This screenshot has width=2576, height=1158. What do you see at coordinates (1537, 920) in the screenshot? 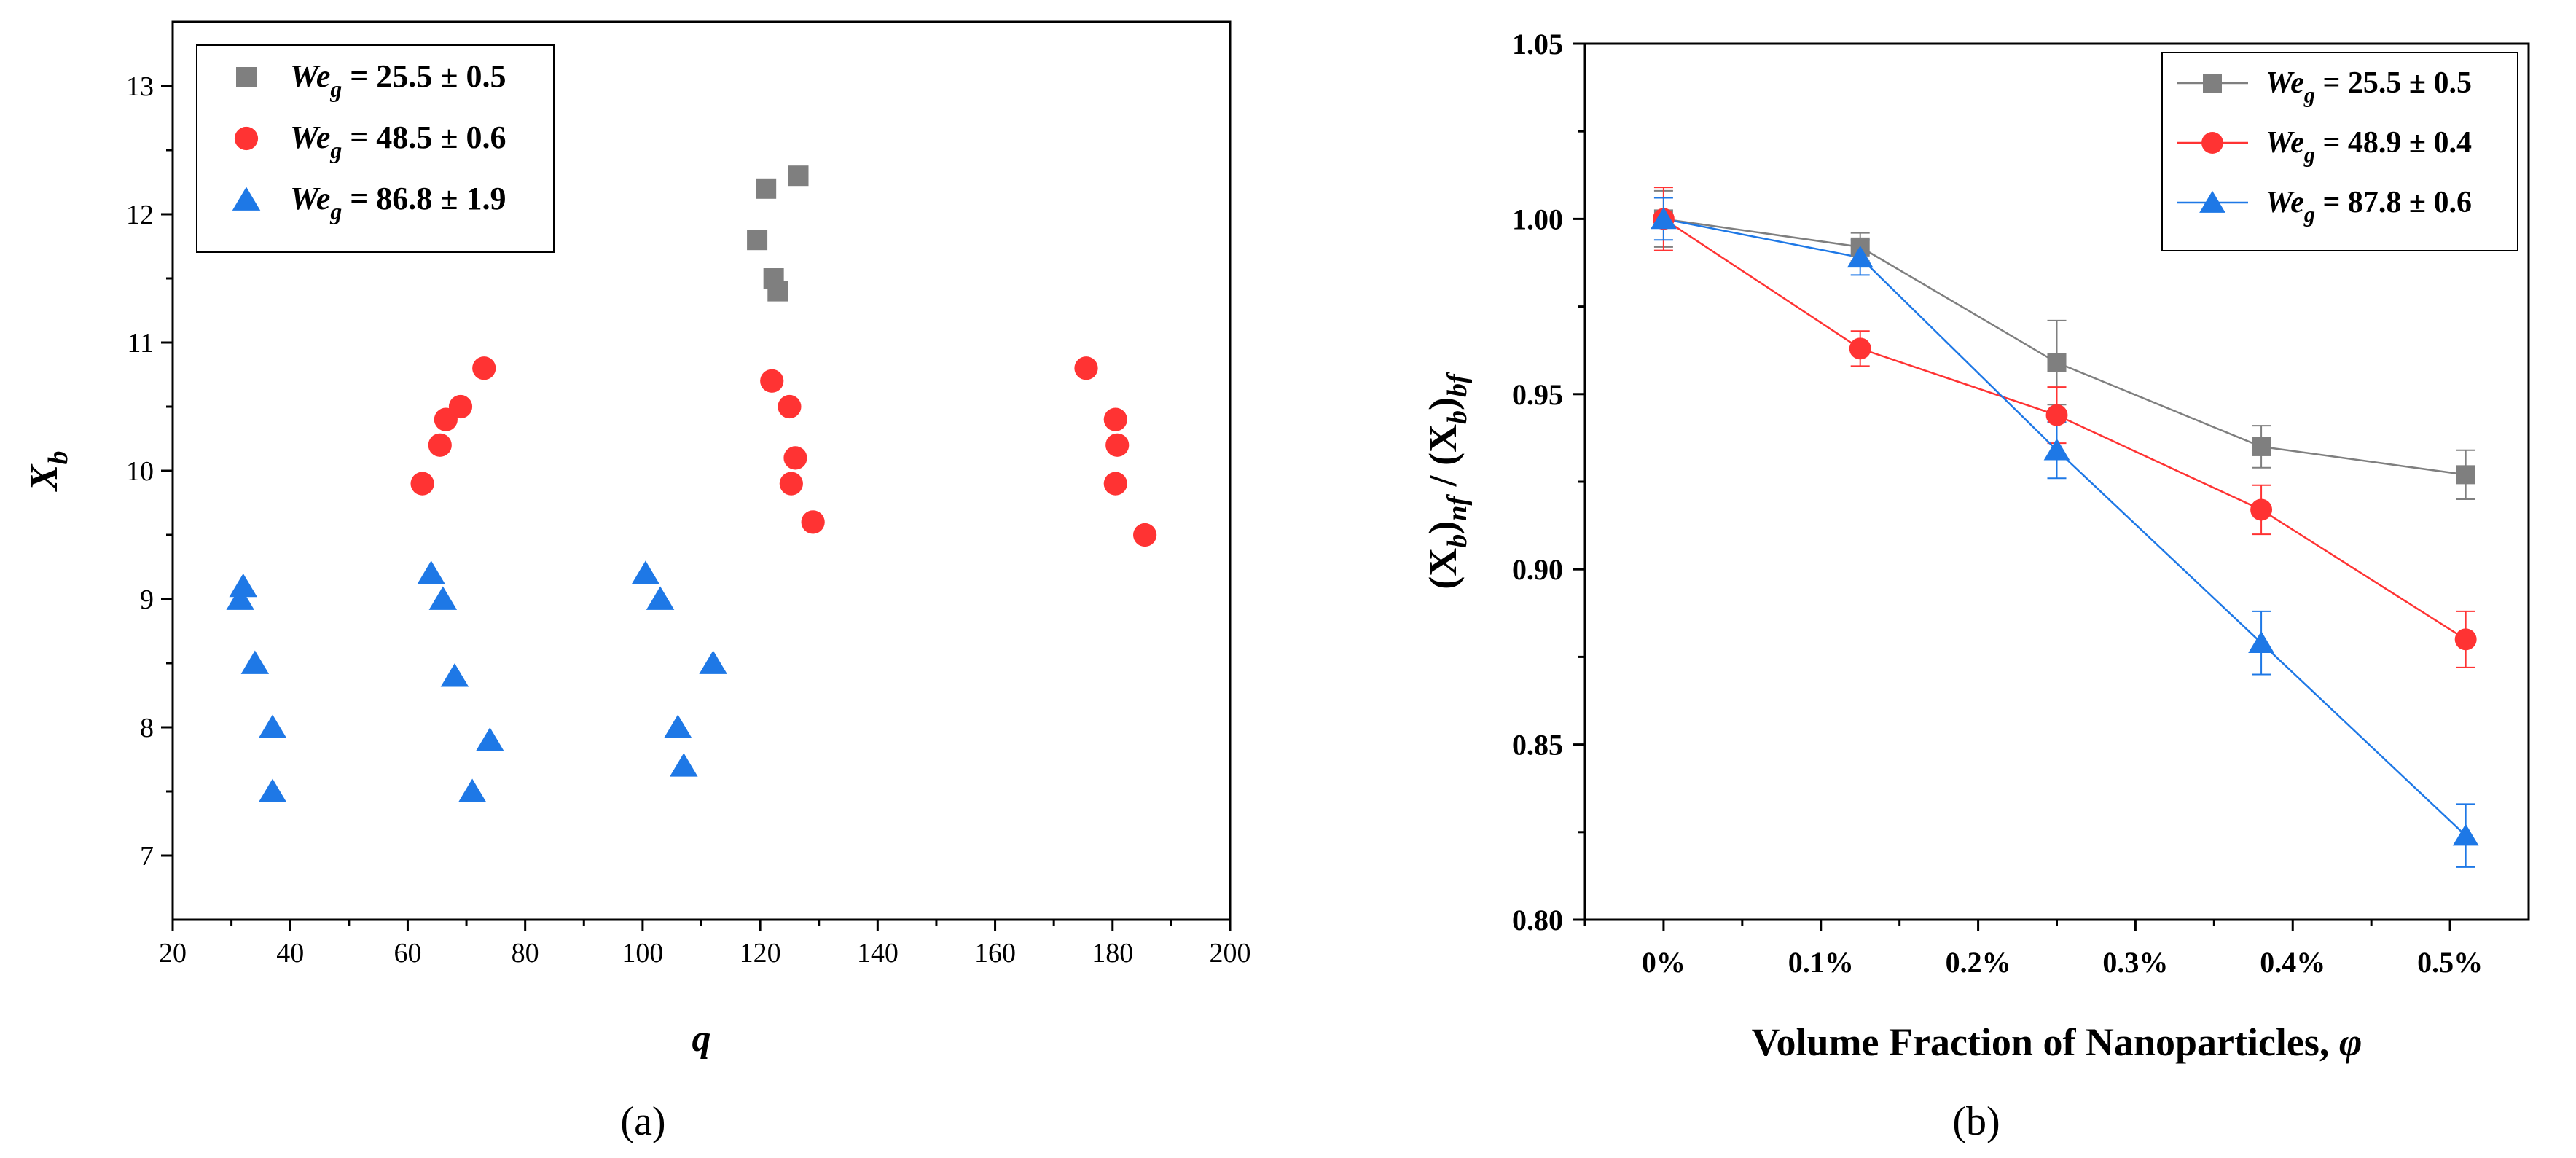
I see `y-tick-label-b: 0.80` at bounding box center [1537, 920].